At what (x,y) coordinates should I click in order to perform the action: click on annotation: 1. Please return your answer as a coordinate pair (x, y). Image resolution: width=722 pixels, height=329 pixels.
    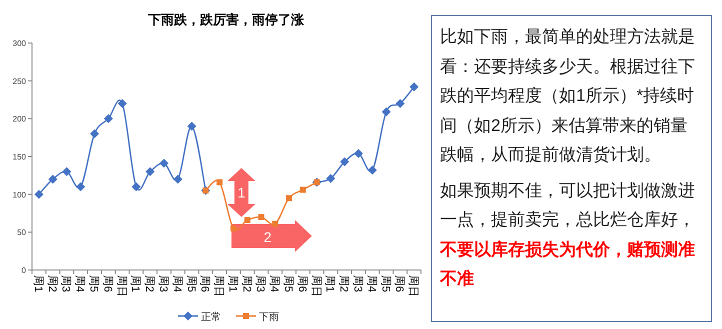
    Looking at the image, I should click on (241, 192).